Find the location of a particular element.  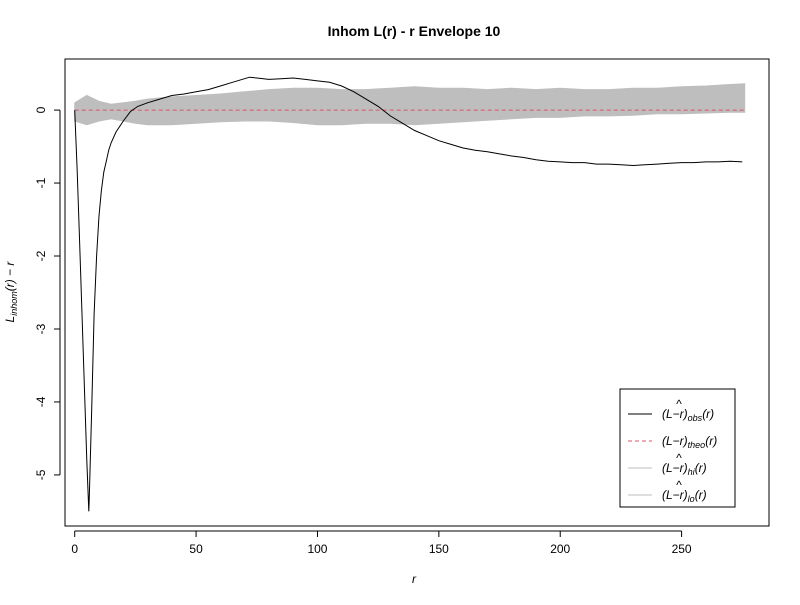

y-label-sub: inhom is located at coordinates (14, 303).